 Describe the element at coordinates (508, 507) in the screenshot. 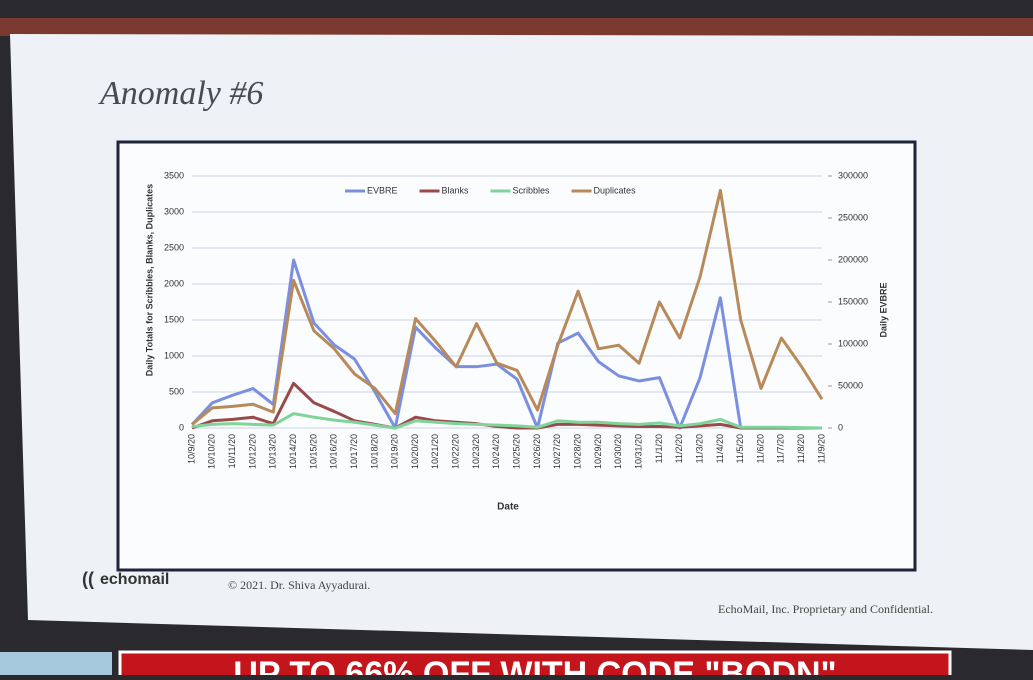

I see `x-axis-title: Date` at that location.